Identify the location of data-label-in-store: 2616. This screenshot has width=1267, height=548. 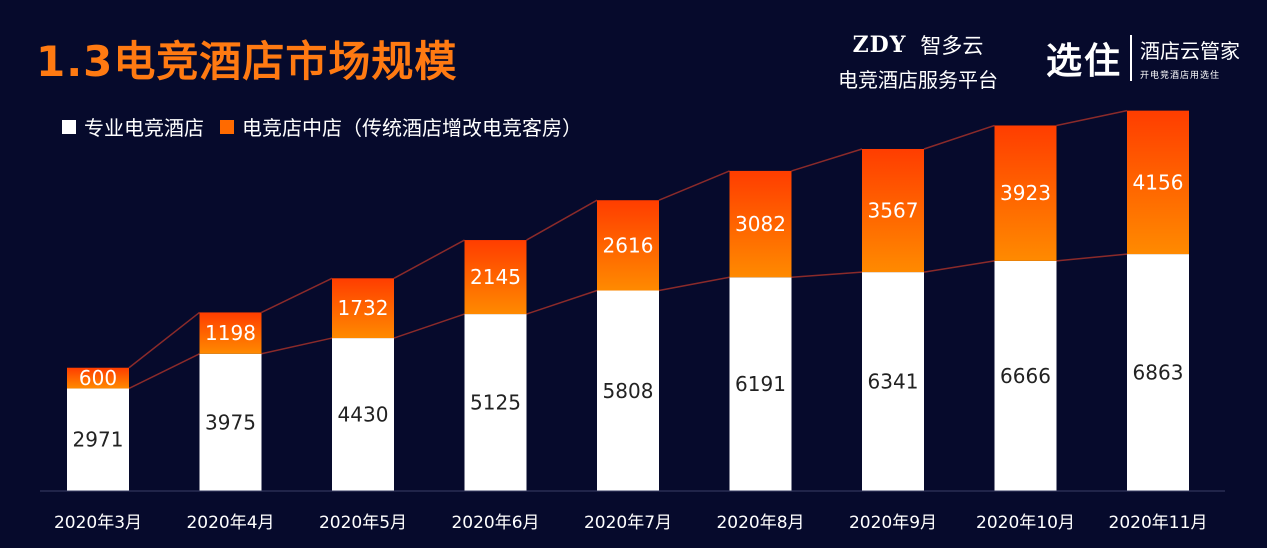
(628, 245).